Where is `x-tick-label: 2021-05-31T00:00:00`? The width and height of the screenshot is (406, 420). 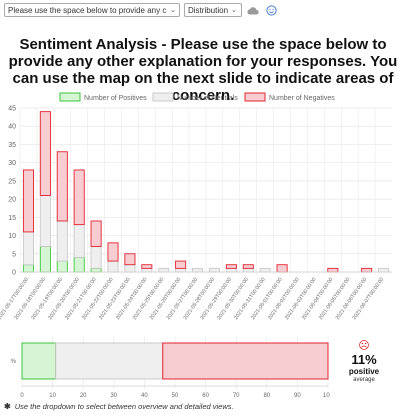 x-tick-label: 2021-05-31T00:00:00 is located at coordinates (250, 299).